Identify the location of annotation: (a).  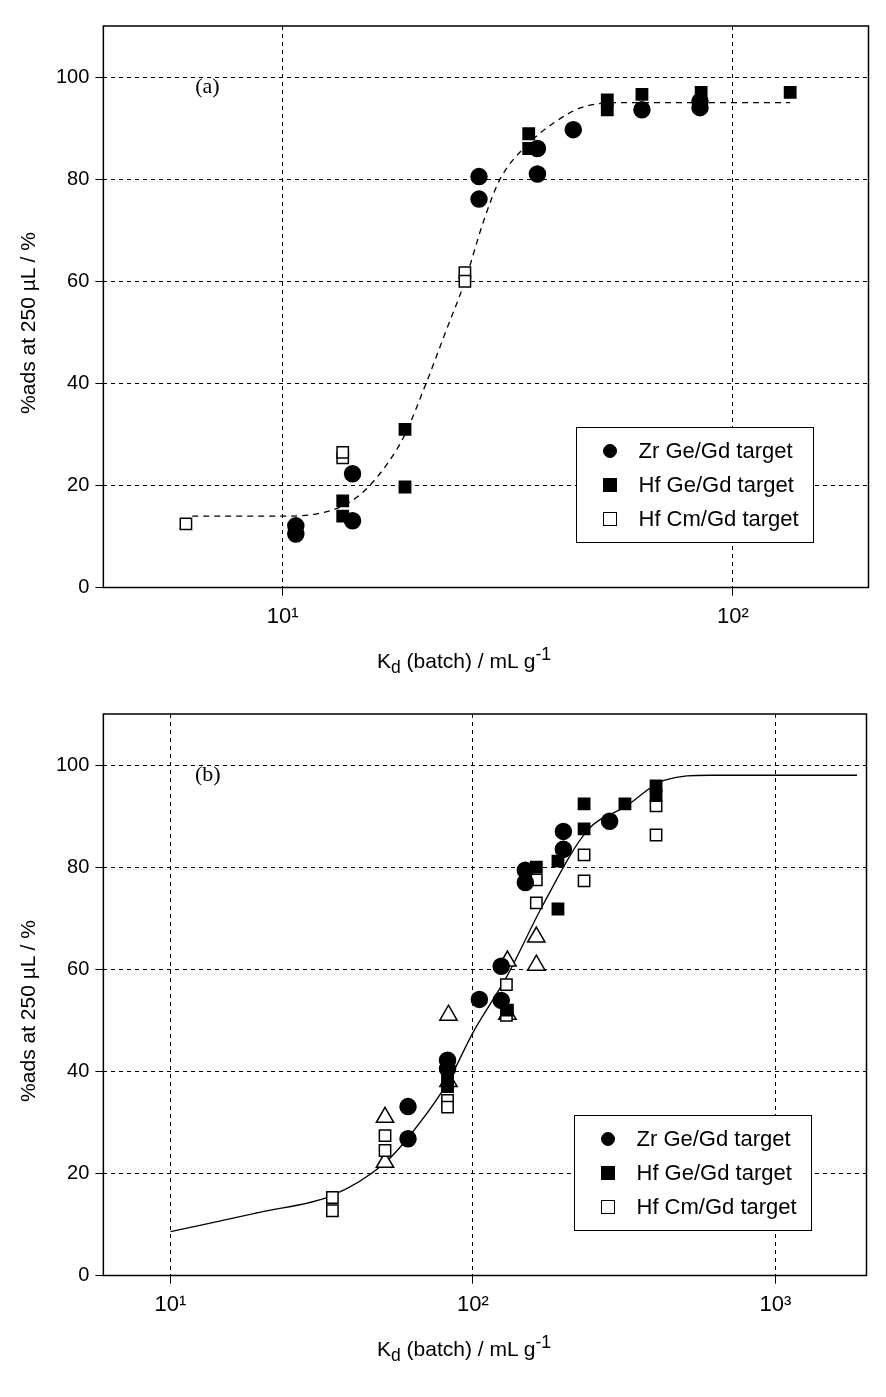
(207, 86).